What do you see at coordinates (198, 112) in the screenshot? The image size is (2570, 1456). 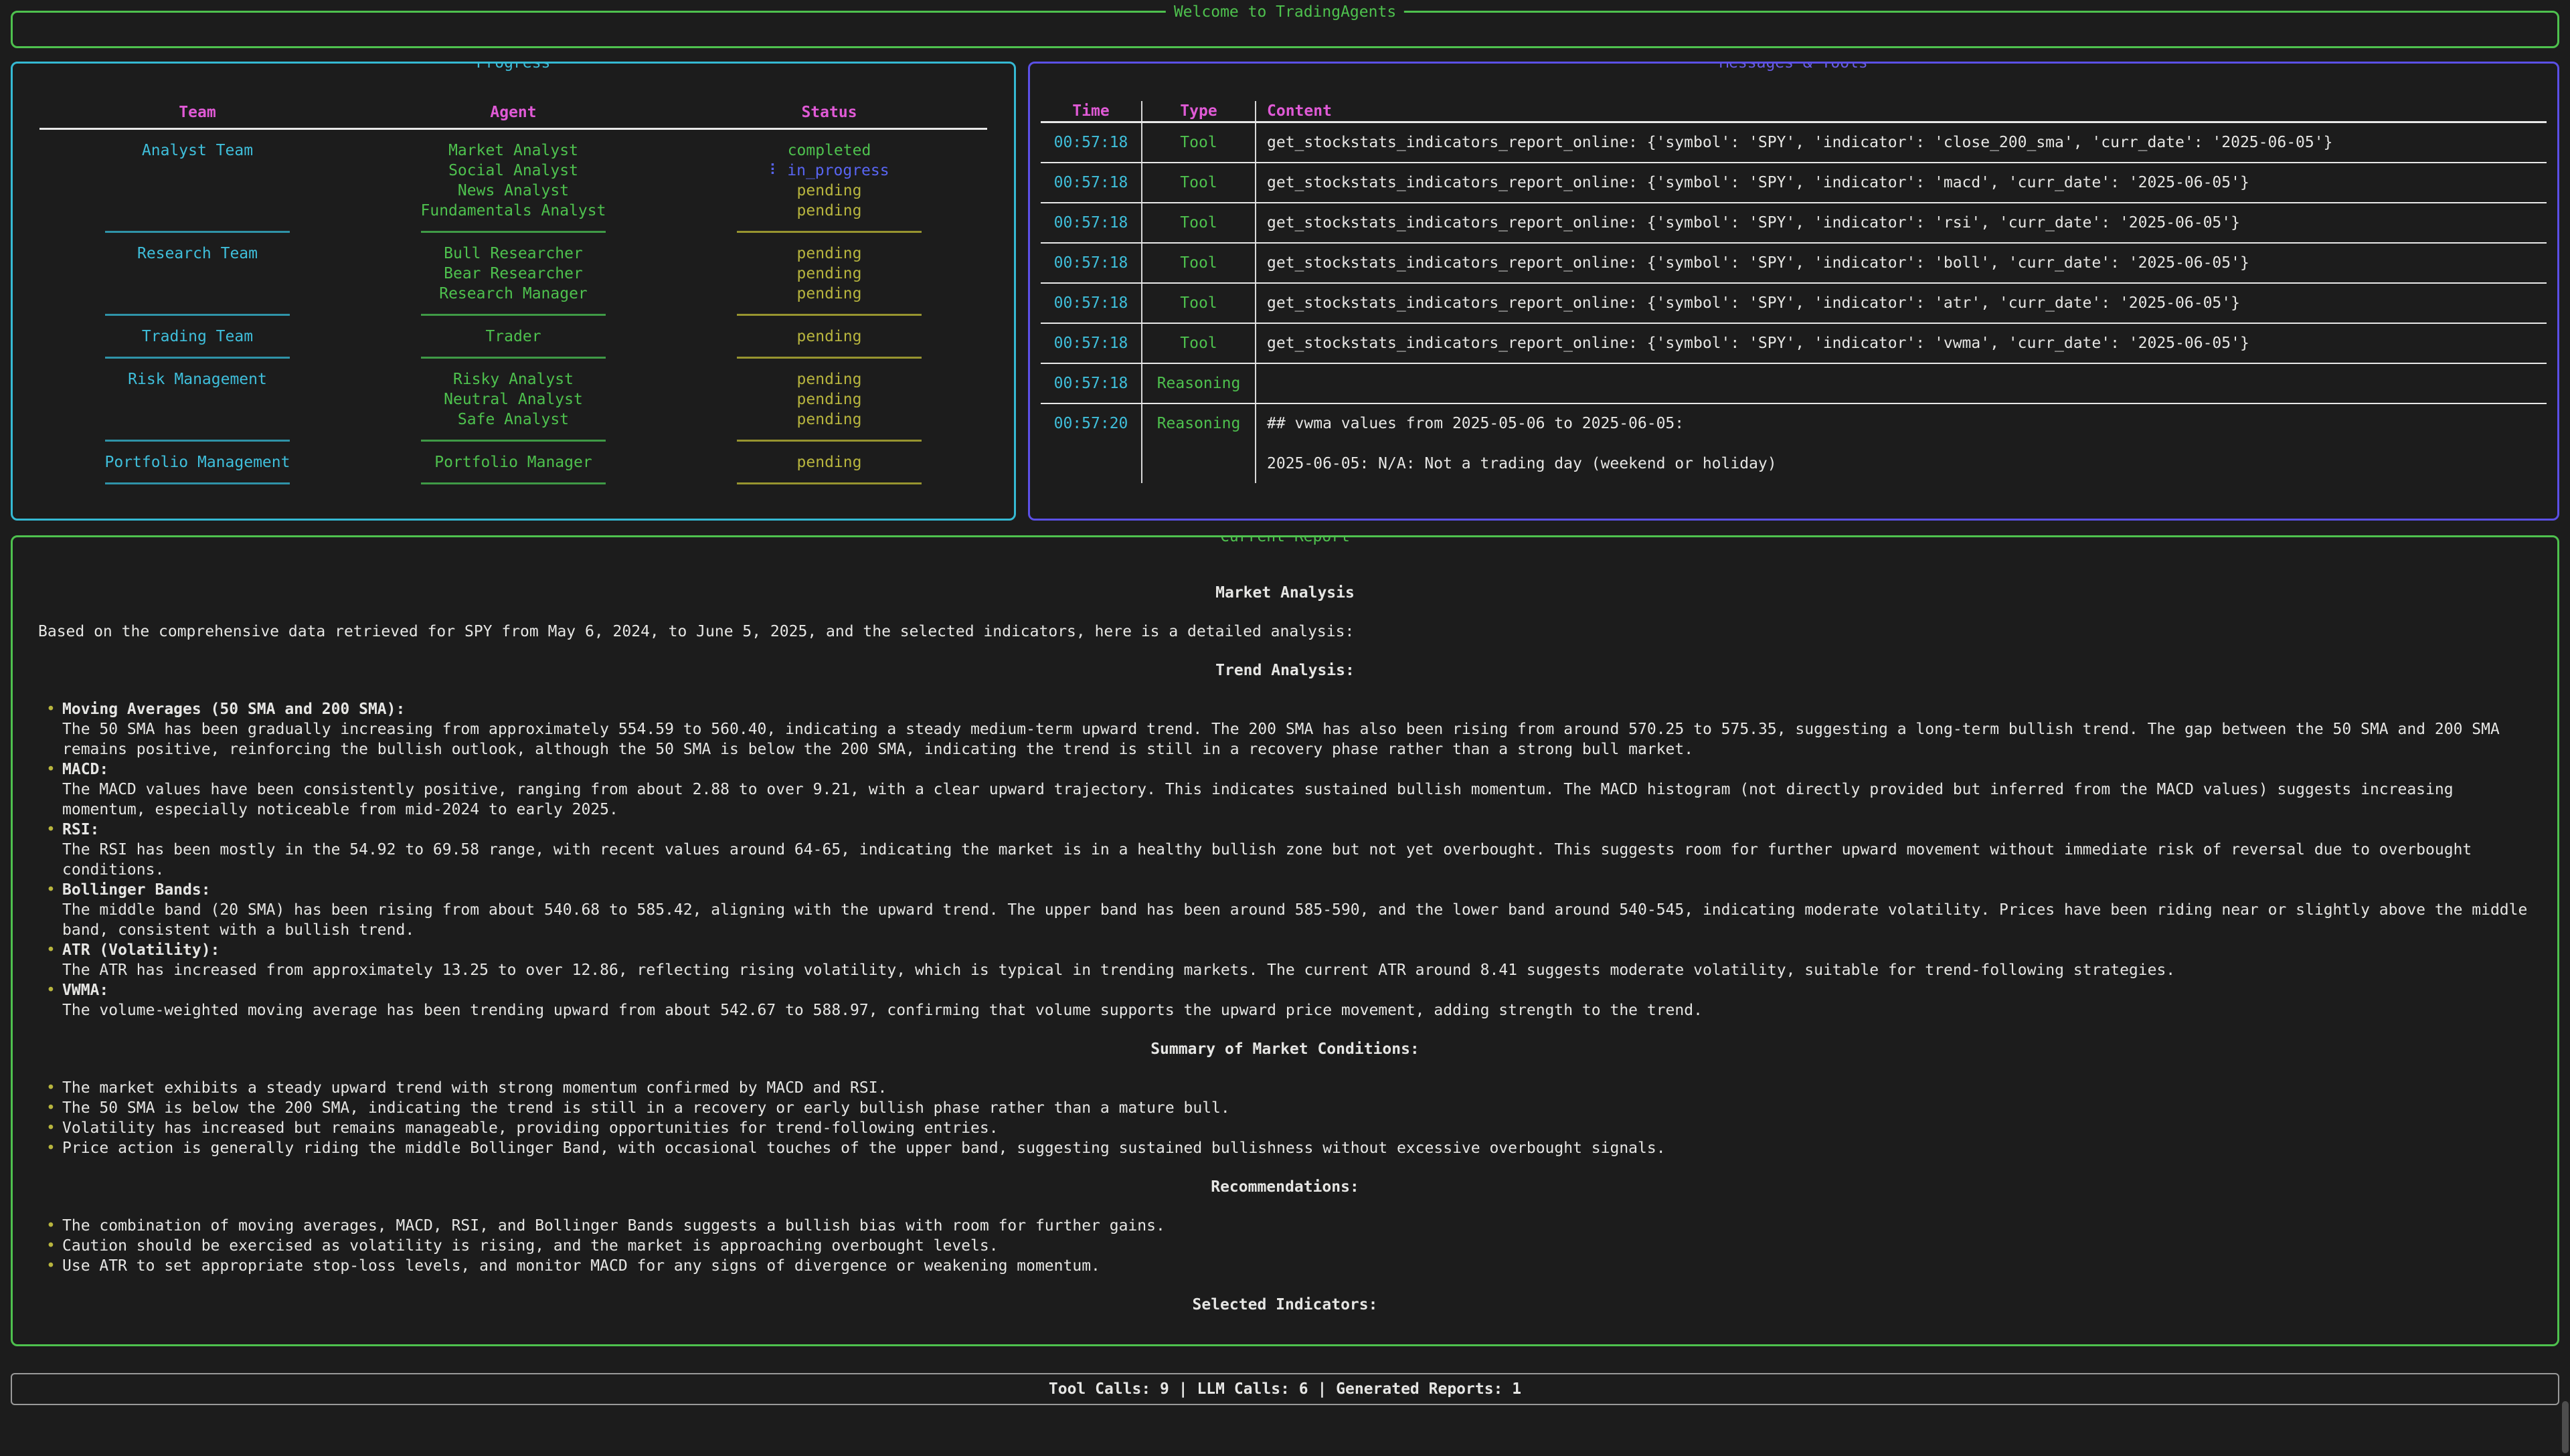 I see `column-header-team: Team` at bounding box center [198, 112].